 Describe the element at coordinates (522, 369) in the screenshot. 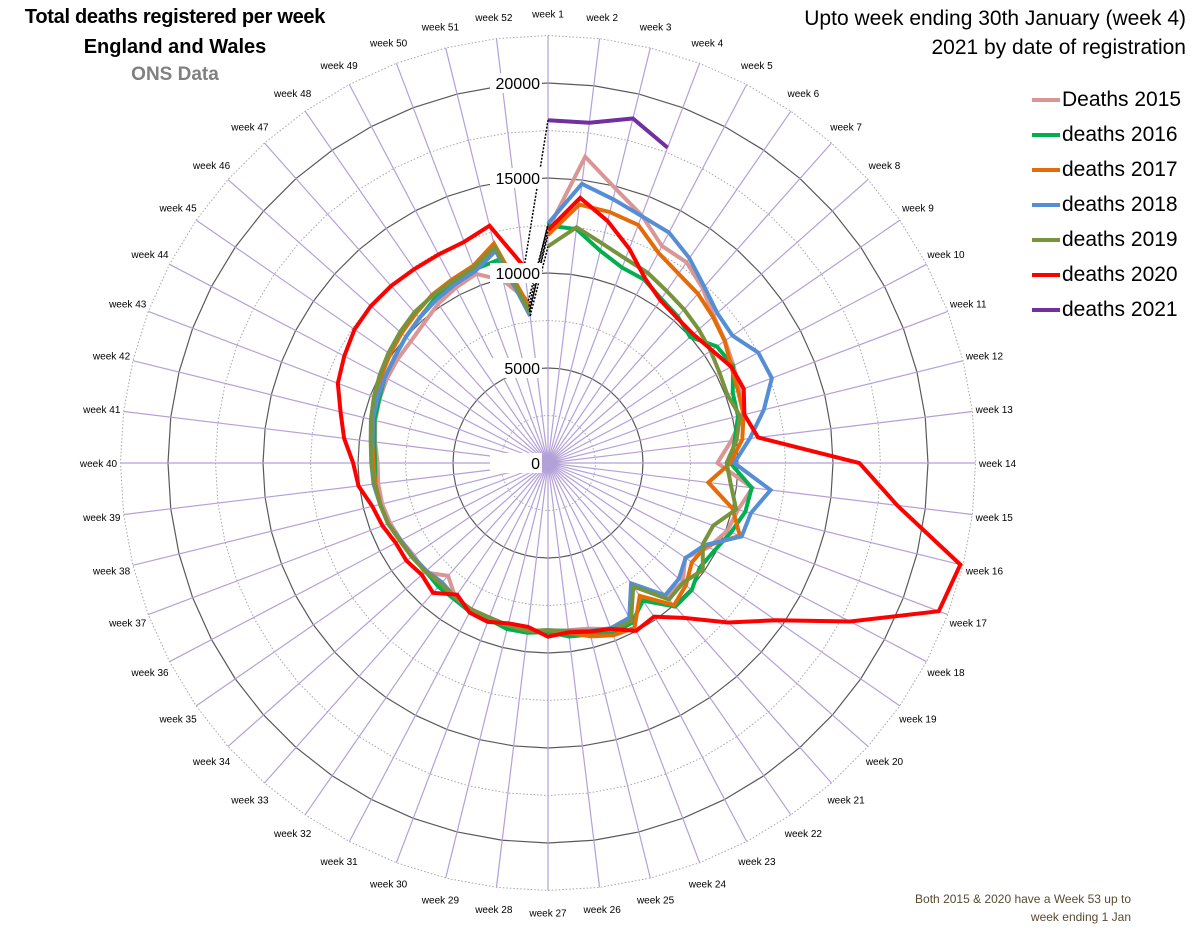

I see `radial-tick-label: 5000` at that location.